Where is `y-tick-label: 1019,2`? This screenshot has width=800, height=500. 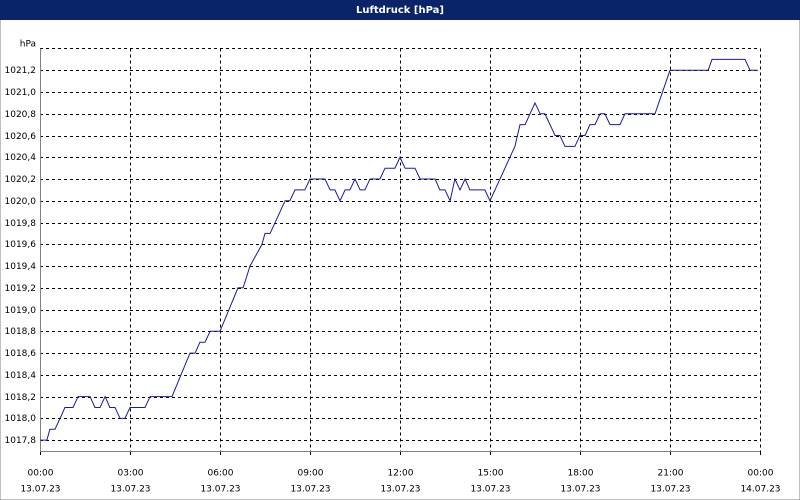 y-tick-label: 1019,2 is located at coordinates (21, 289).